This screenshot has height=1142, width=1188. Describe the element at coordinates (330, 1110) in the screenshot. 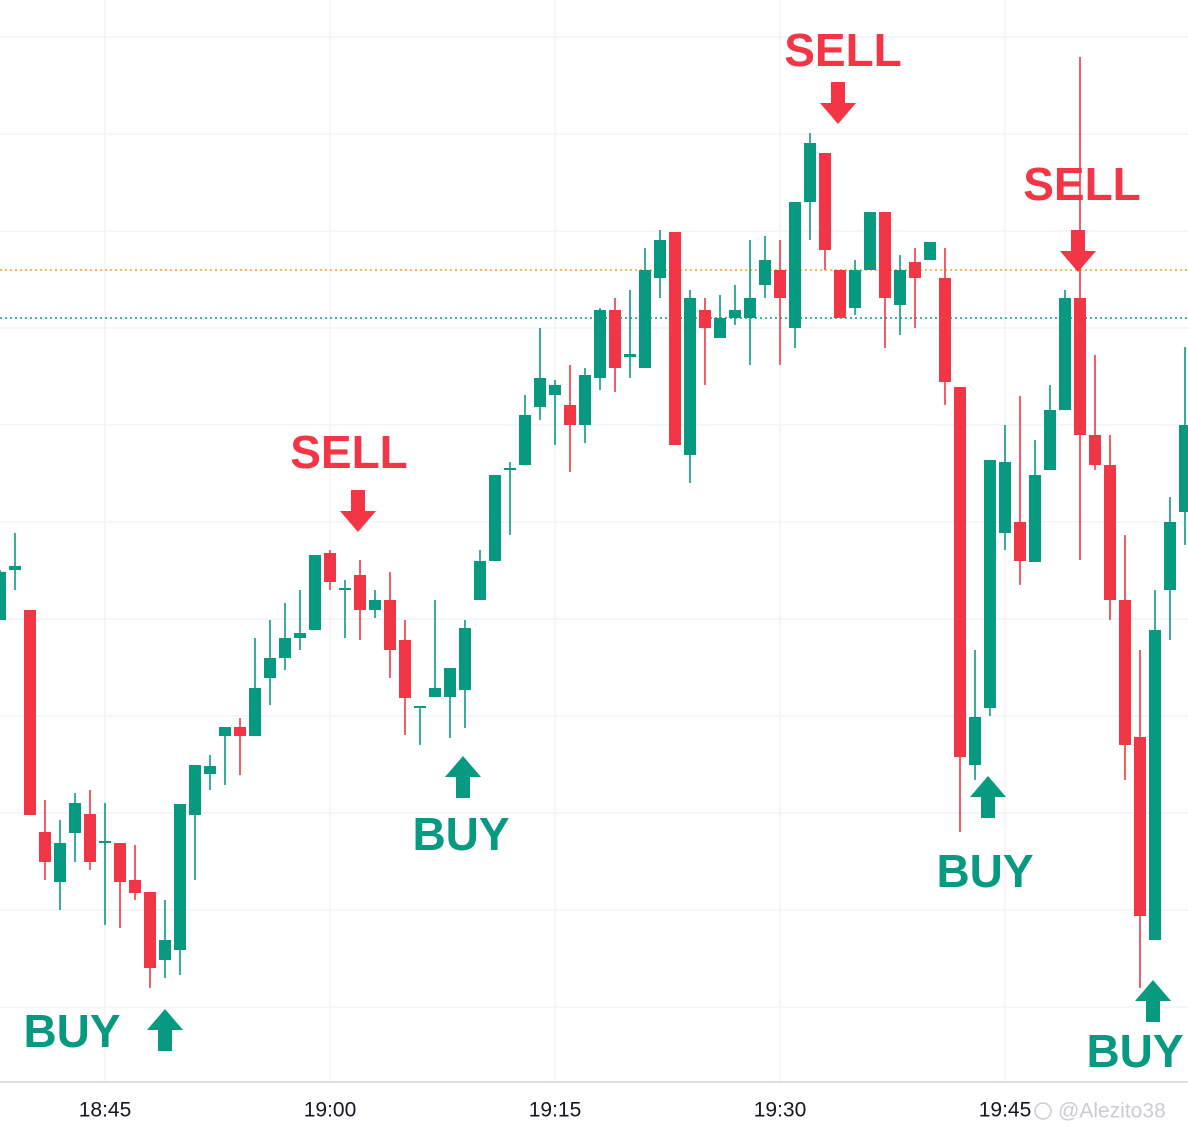

I see `x-tick-label: 19:00` at that location.